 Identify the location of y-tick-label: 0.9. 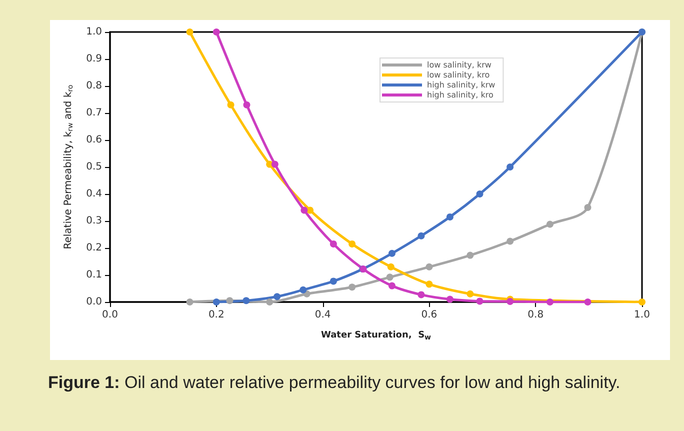
(94, 59).